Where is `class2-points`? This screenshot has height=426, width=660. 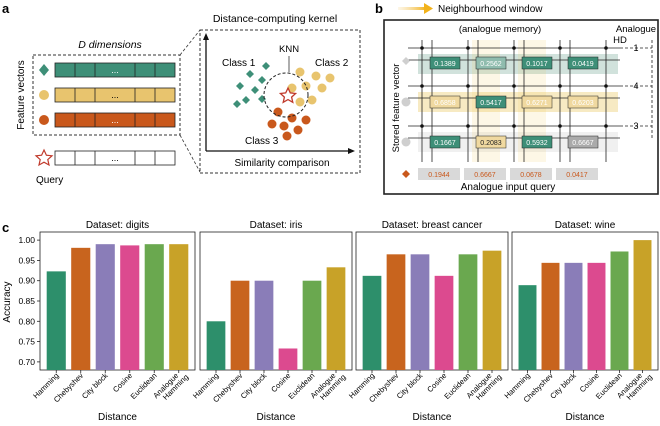
class2-points is located at coordinates (311, 87).